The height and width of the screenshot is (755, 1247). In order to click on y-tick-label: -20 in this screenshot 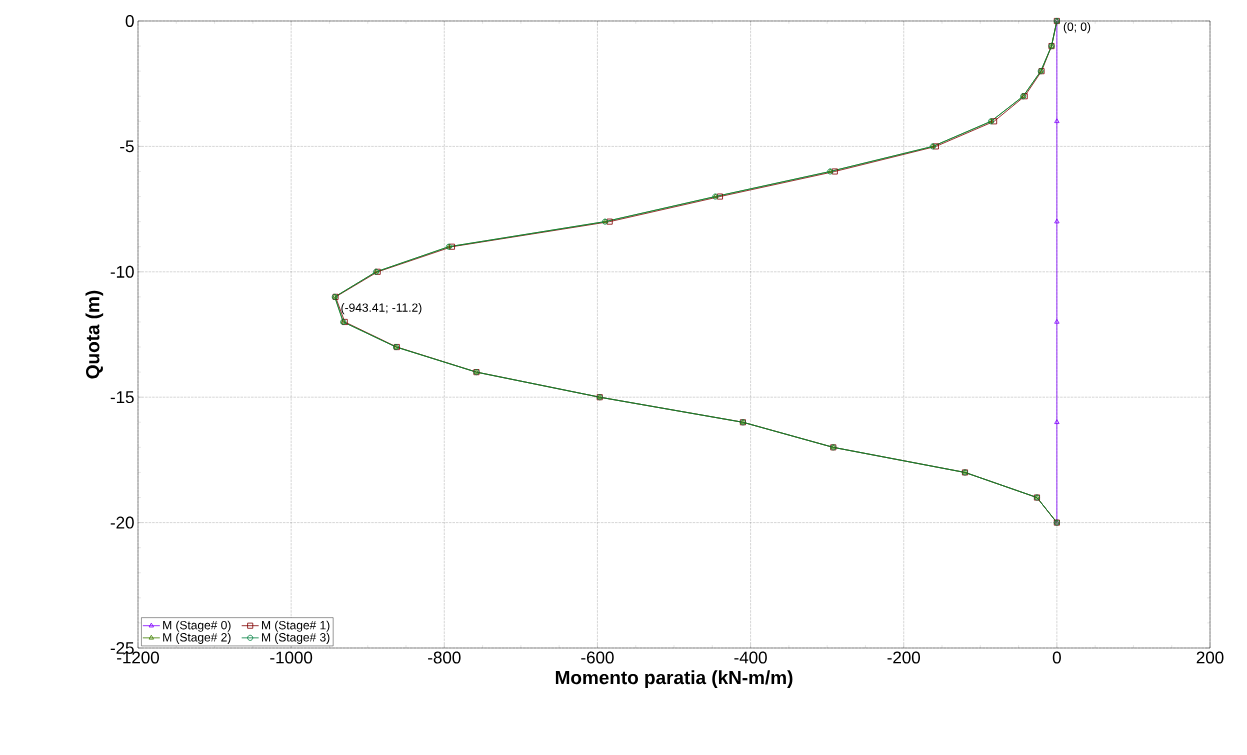, I will do `click(122, 522)`.